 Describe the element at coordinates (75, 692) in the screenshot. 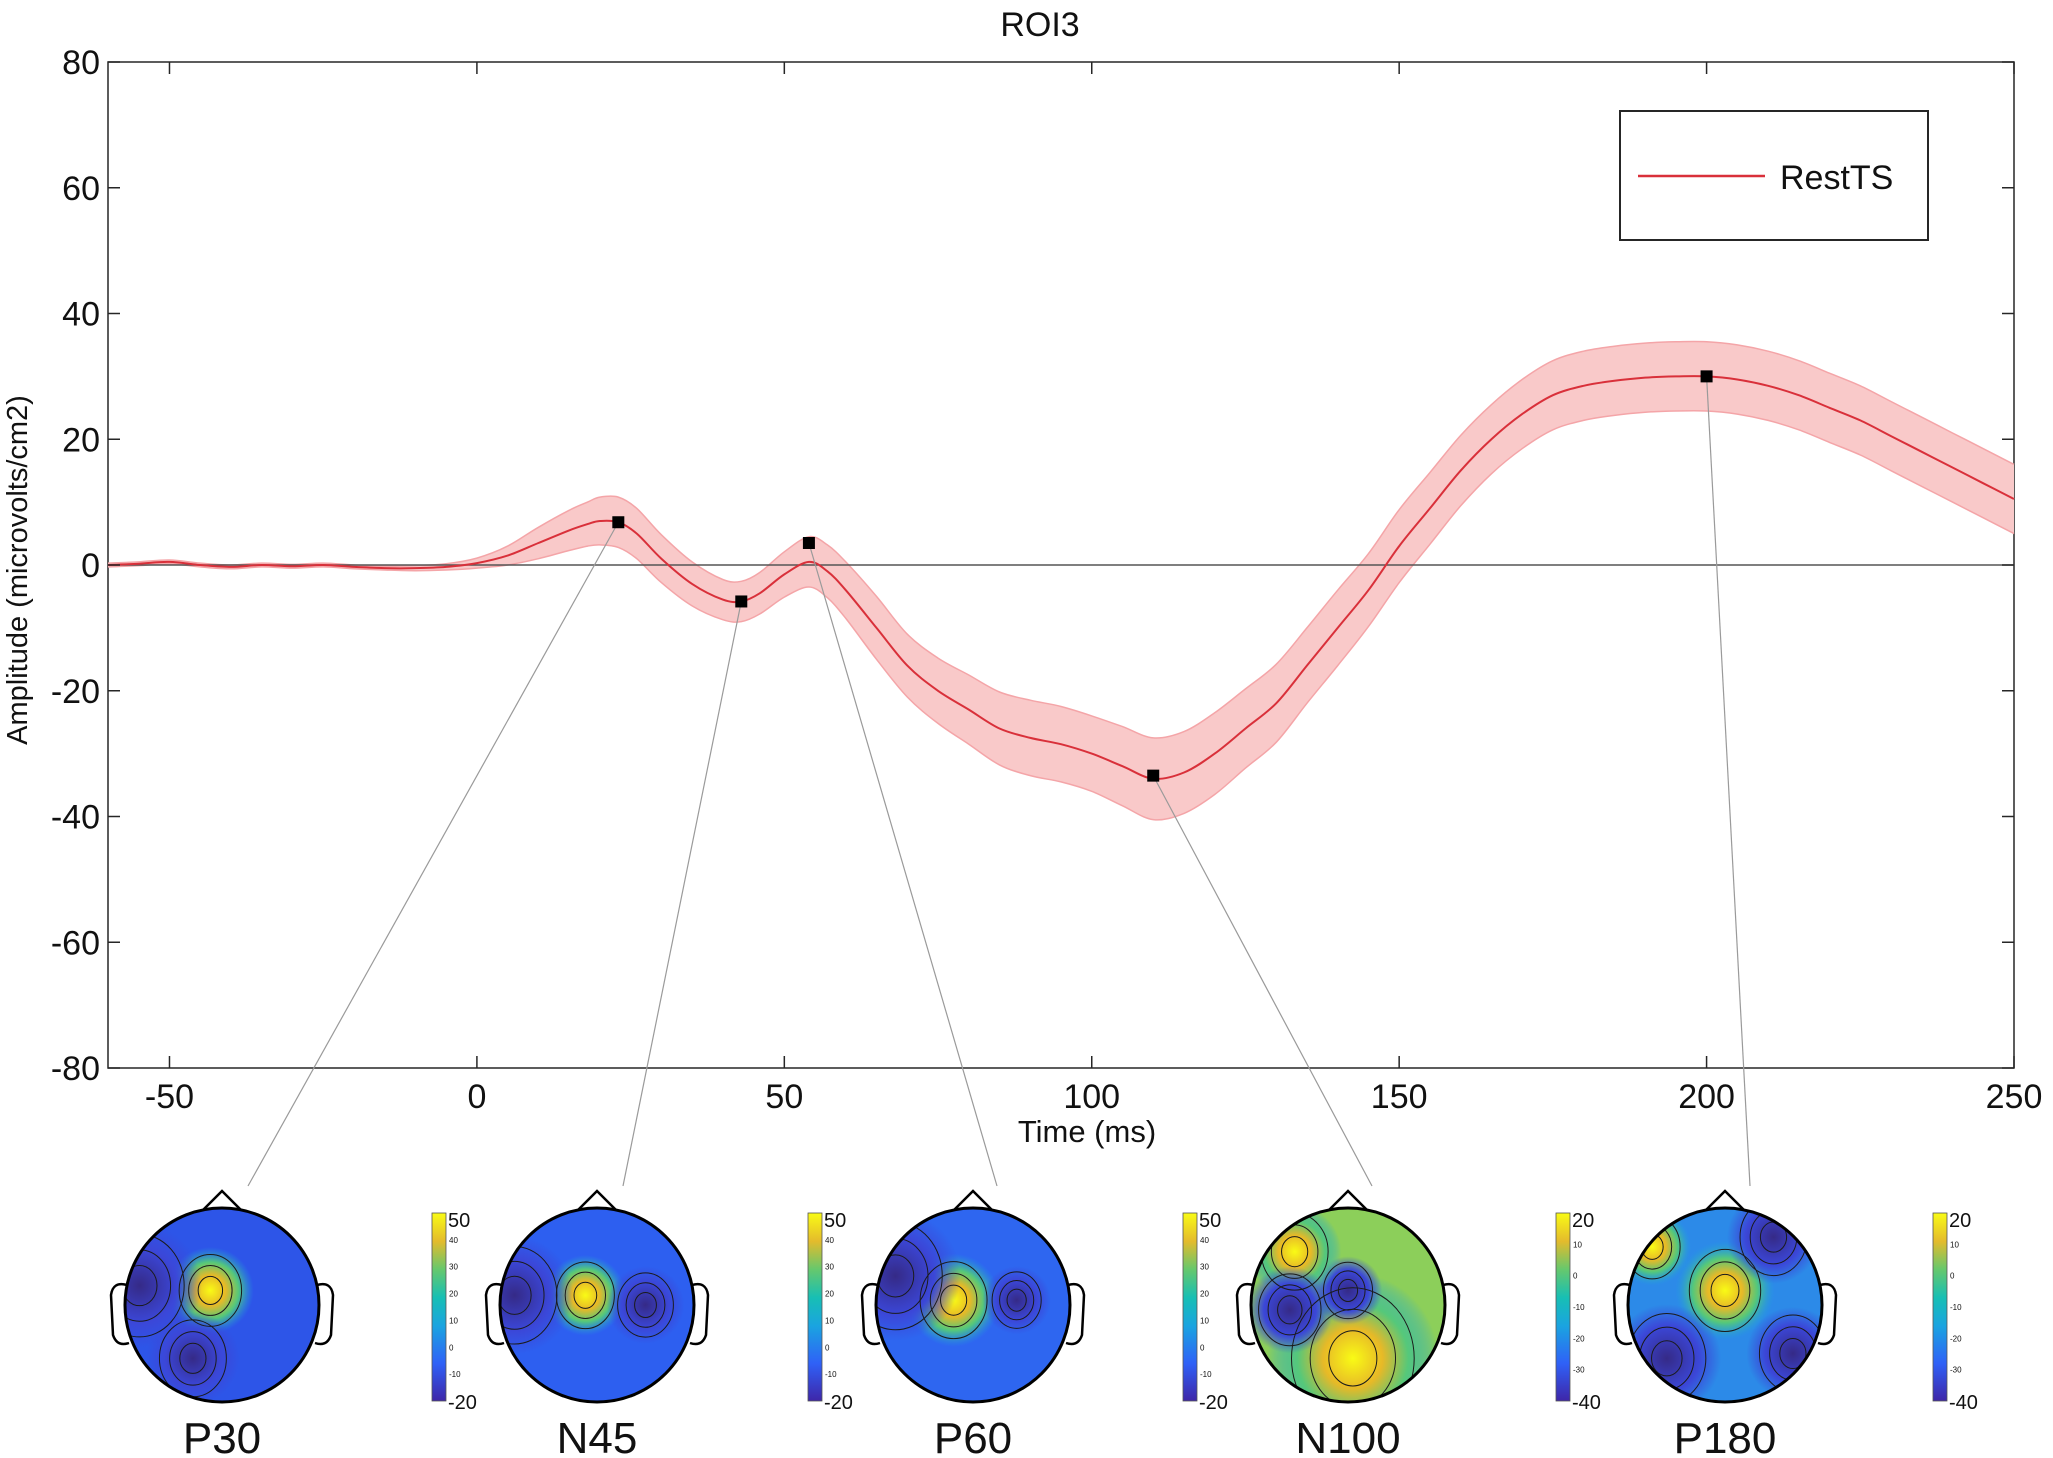

I see `y-tick-label: -20` at that location.